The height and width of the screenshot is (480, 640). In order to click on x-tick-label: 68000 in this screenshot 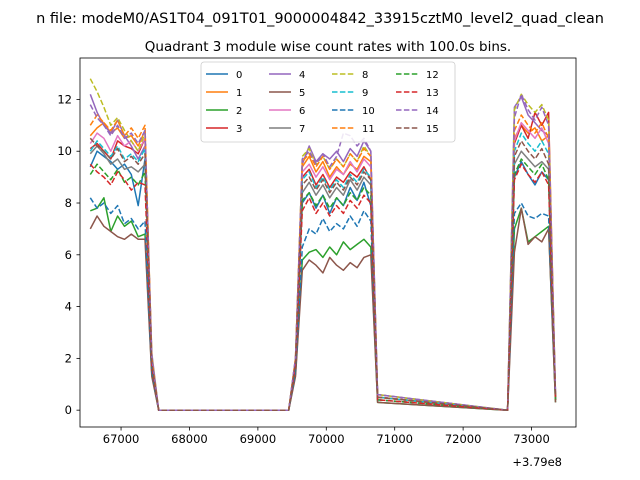, I will do `click(189, 439)`.